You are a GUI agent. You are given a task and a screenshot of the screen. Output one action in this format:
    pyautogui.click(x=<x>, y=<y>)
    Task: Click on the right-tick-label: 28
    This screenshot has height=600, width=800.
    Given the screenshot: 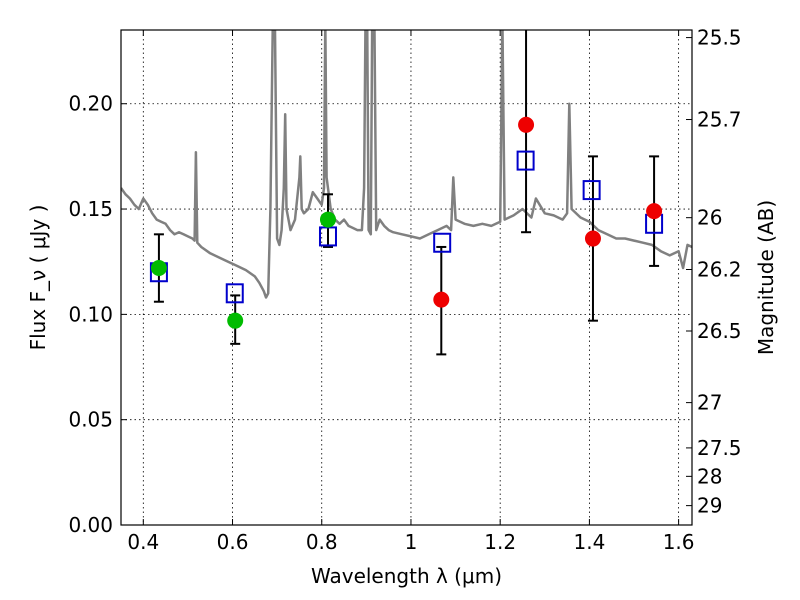 What is the action you would take?
    pyautogui.click(x=709, y=476)
    